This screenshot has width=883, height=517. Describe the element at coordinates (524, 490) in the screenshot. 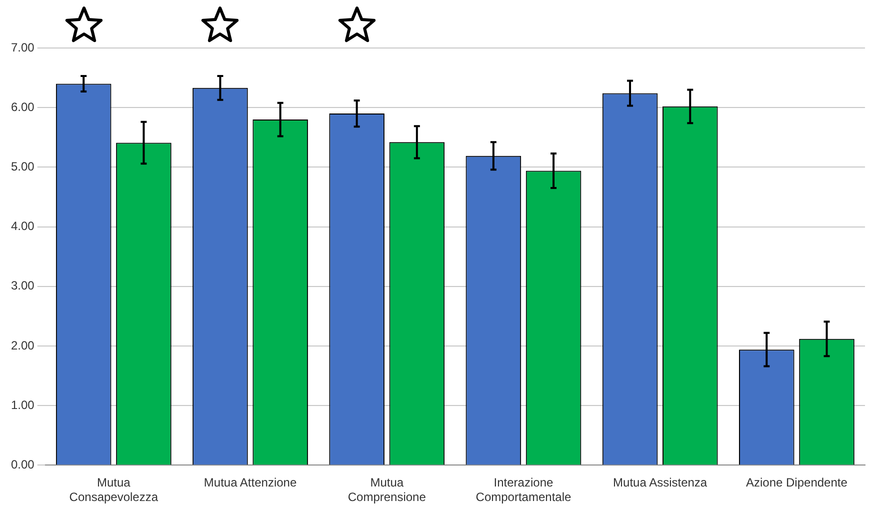

I see `x-tick-label: Interazione Comportamentale` at that location.